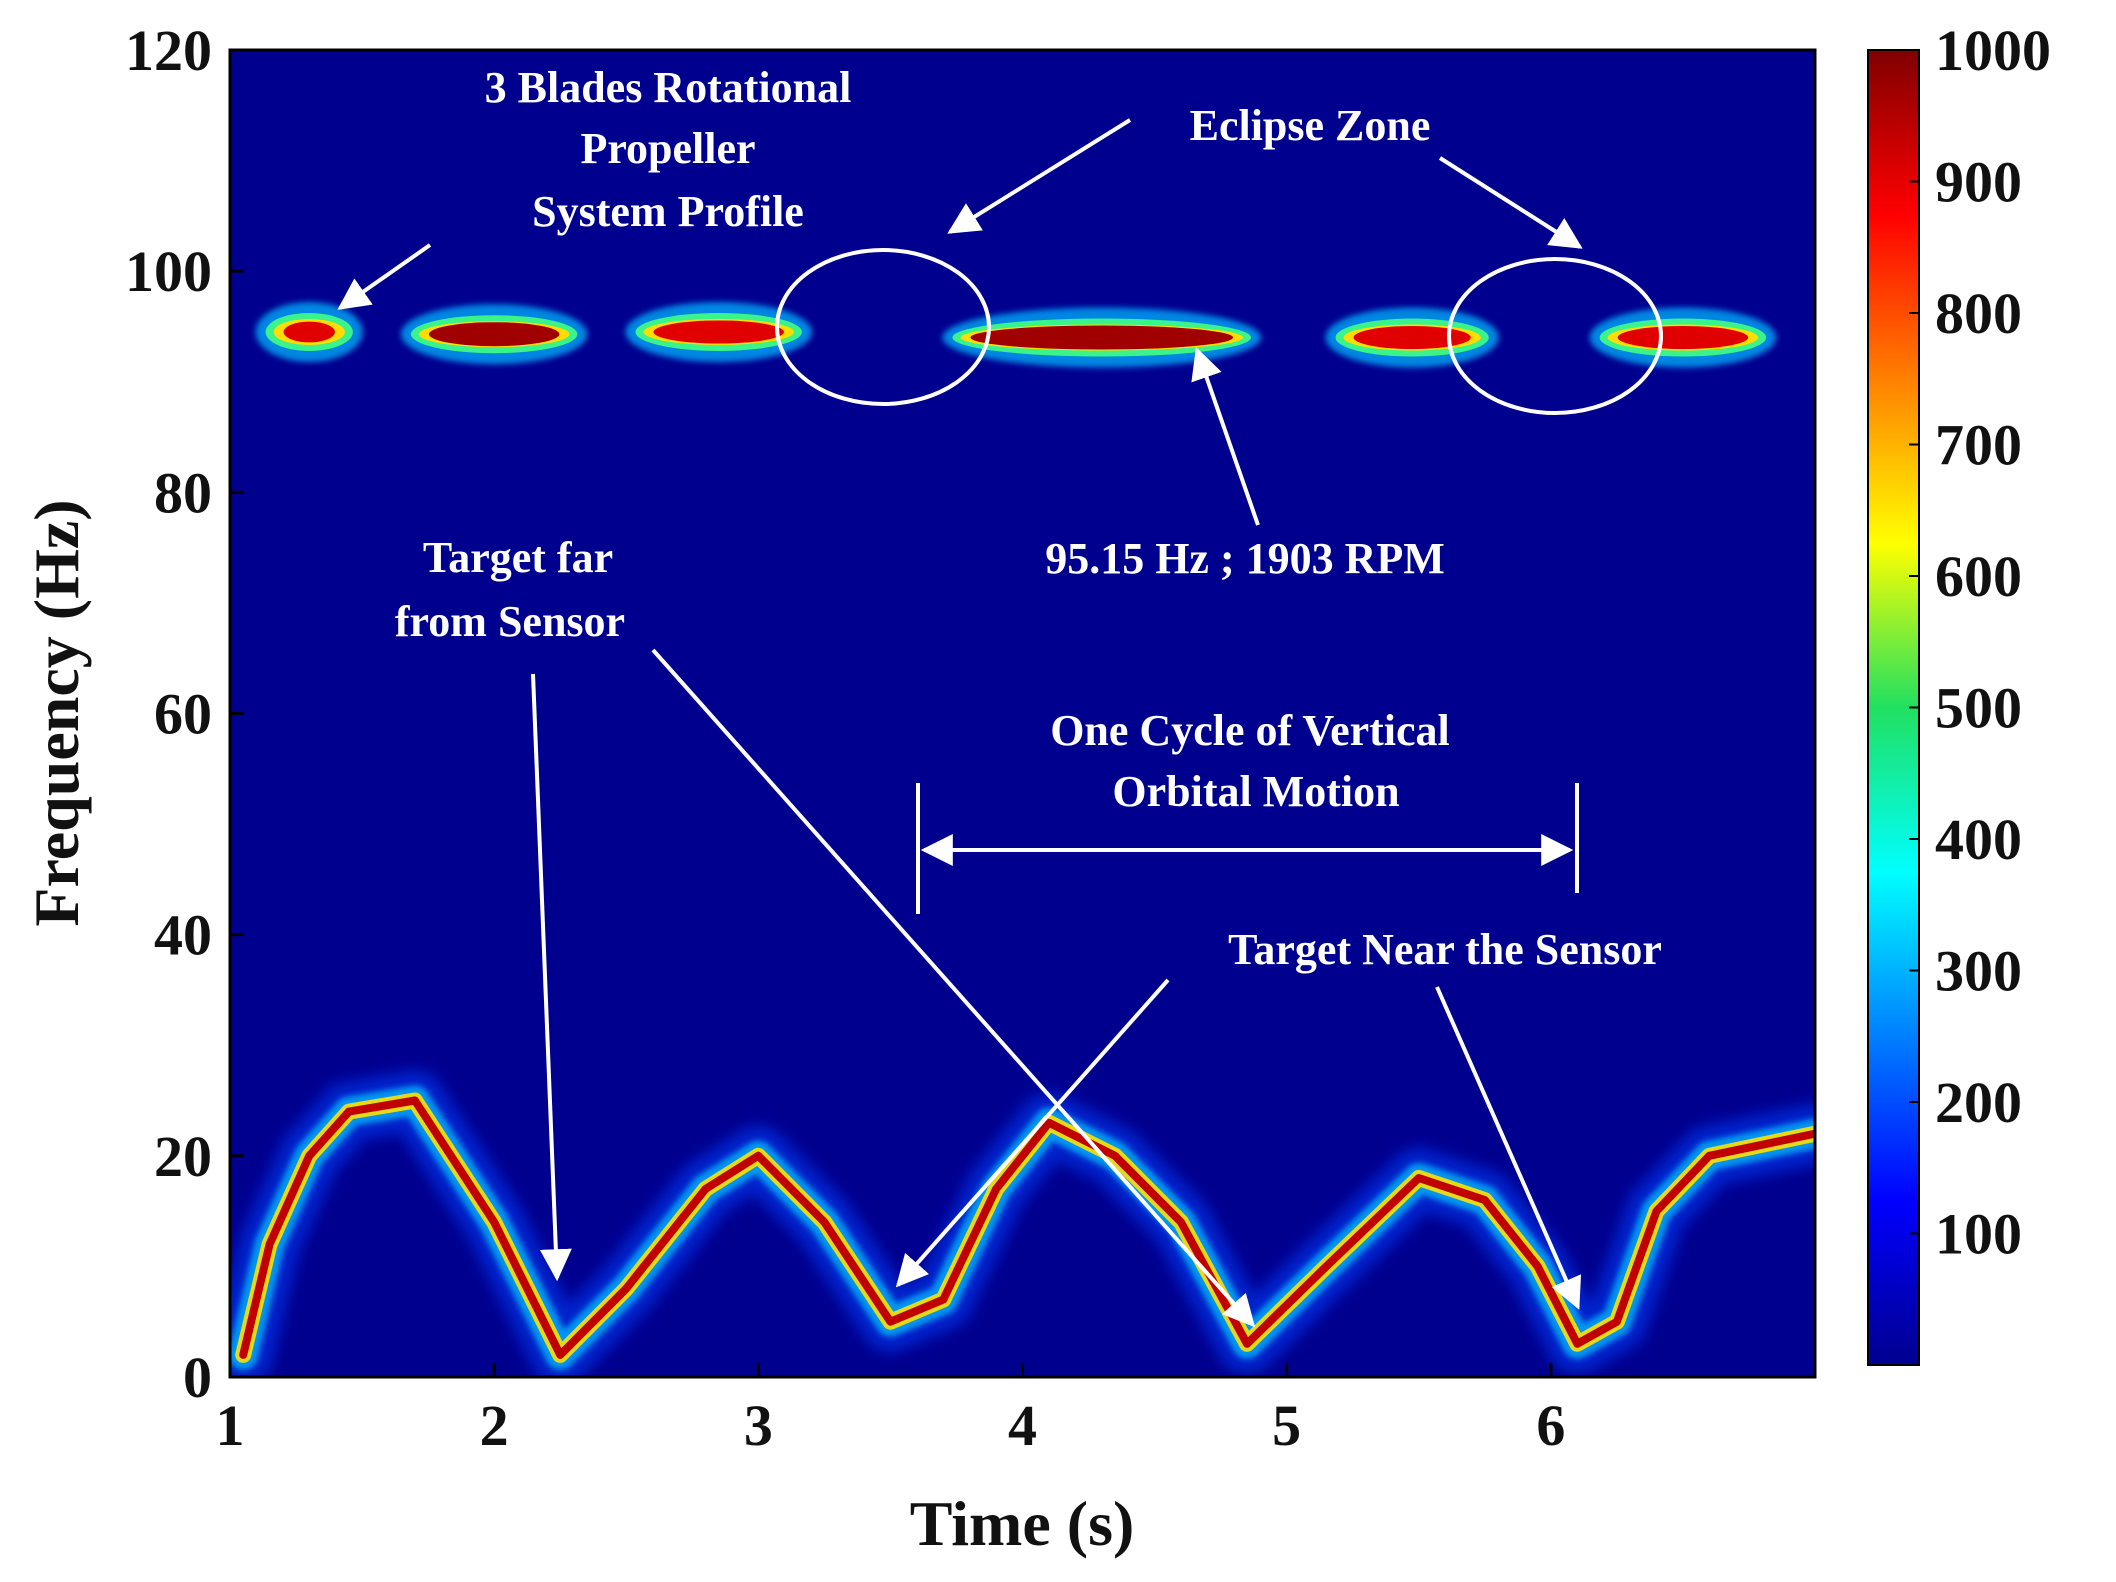  What do you see at coordinates (230, 1425) in the screenshot?
I see `x-tick-label: 1` at bounding box center [230, 1425].